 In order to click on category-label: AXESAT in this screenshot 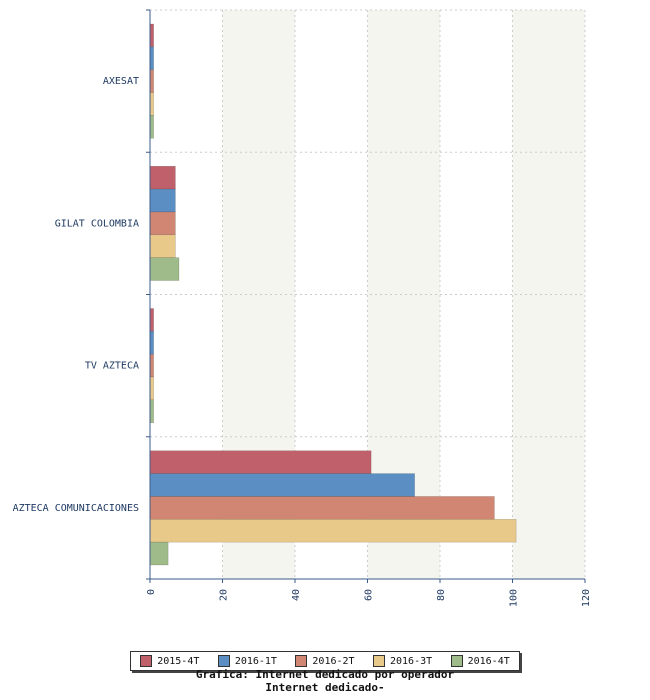, I will do `click(121, 81)`.